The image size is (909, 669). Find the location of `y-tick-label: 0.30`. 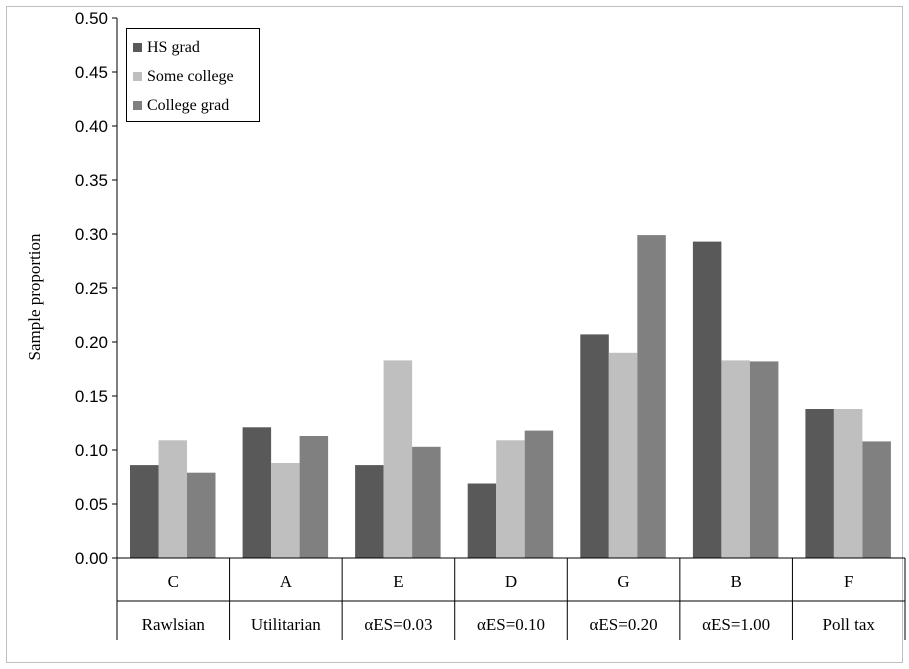

y-tick-label: 0.30 is located at coordinates (91, 234).